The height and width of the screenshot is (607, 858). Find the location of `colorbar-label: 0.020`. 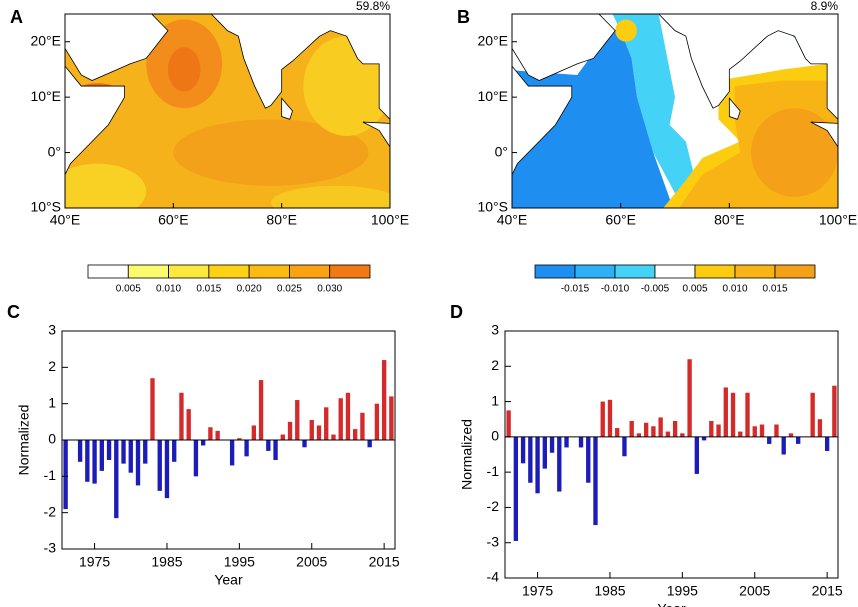

colorbar-label: 0.020 is located at coordinates (249, 289).